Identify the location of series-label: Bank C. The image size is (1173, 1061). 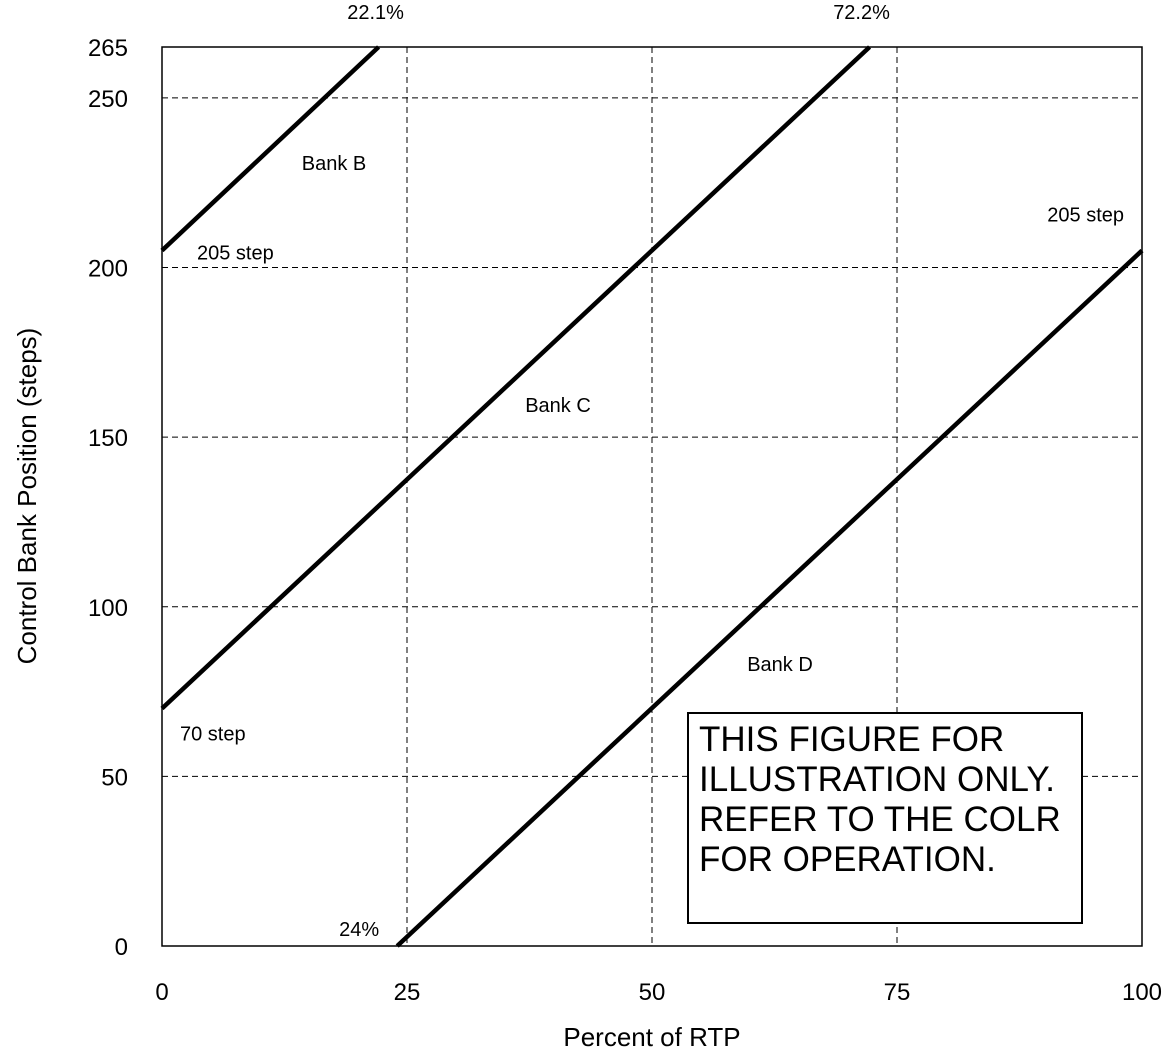
(558, 406).